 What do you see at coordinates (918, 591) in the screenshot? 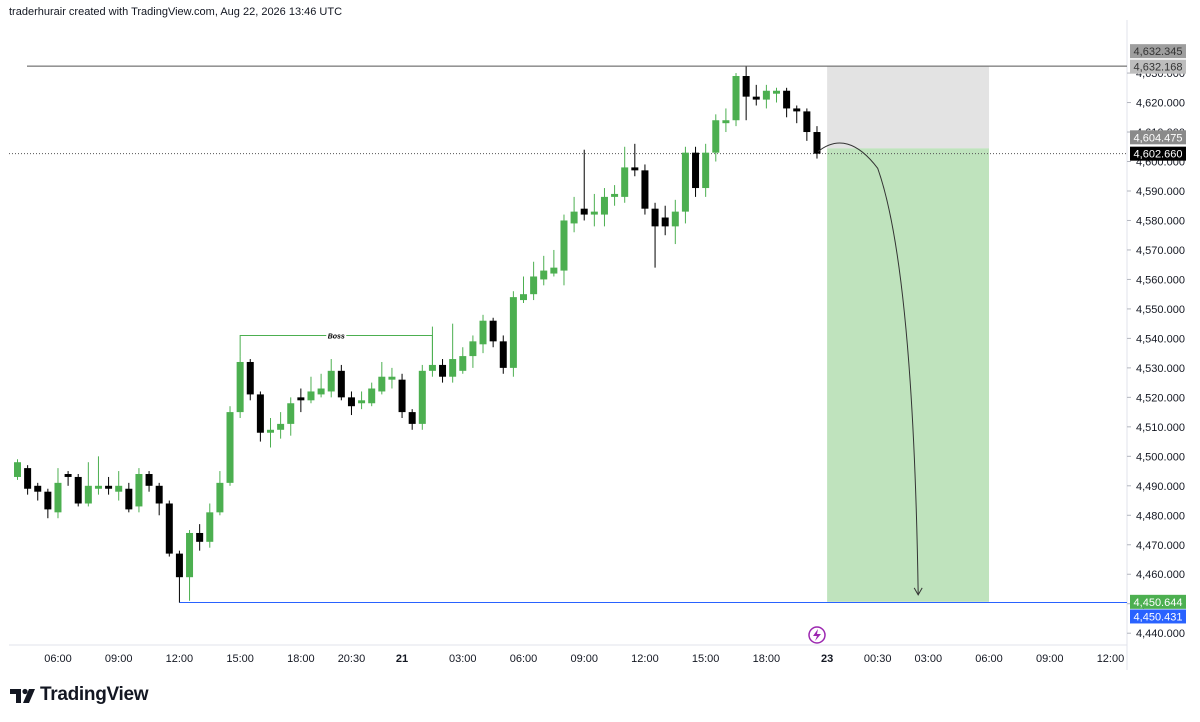
I see `projection-arrowhead` at bounding box center [918, 591].